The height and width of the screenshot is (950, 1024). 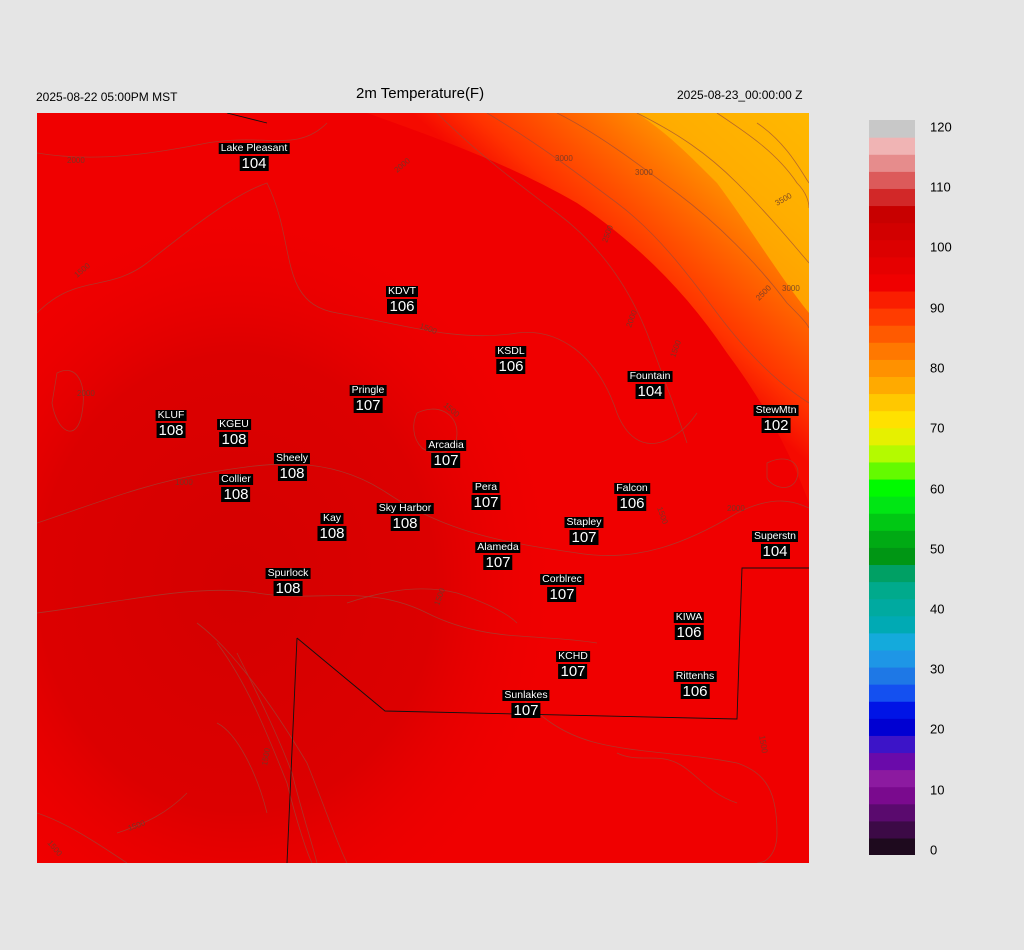 What do you see at coordinates (573, 663) in the screenshot?
I see `station-label: KCHD 107` at bounding box center [573, 663].